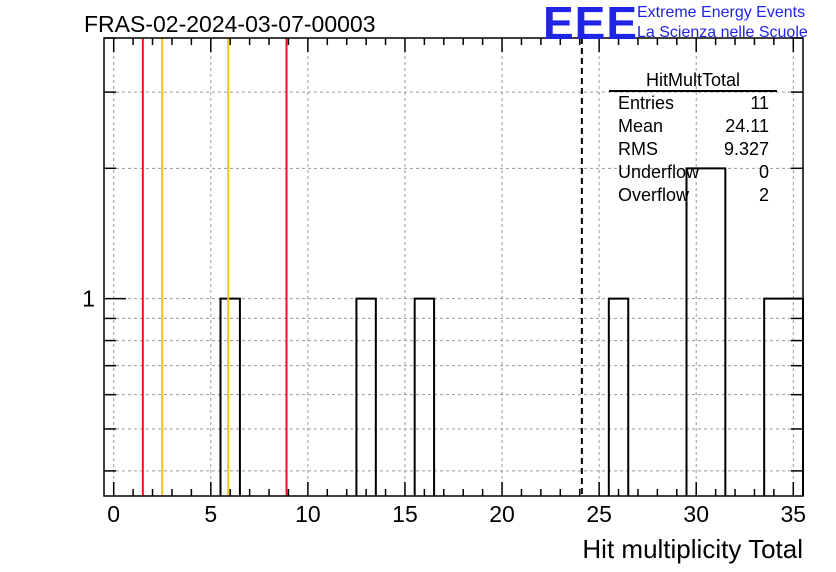  Describe the element at coordinates (693, 81) in the screenshot. I see `stats-title: HitMultTotal` at that location.